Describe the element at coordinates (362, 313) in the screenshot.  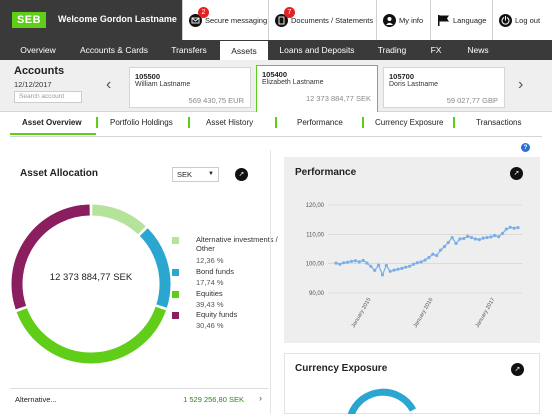
I see `x-tick-label: January 2015` at that location.